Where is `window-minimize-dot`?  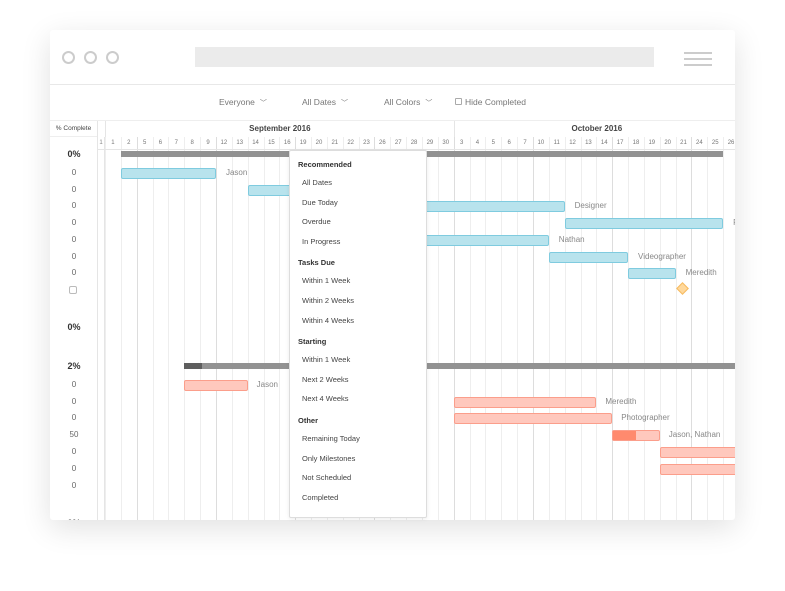
window-minimize-dot is located at coordinates (90, 57).